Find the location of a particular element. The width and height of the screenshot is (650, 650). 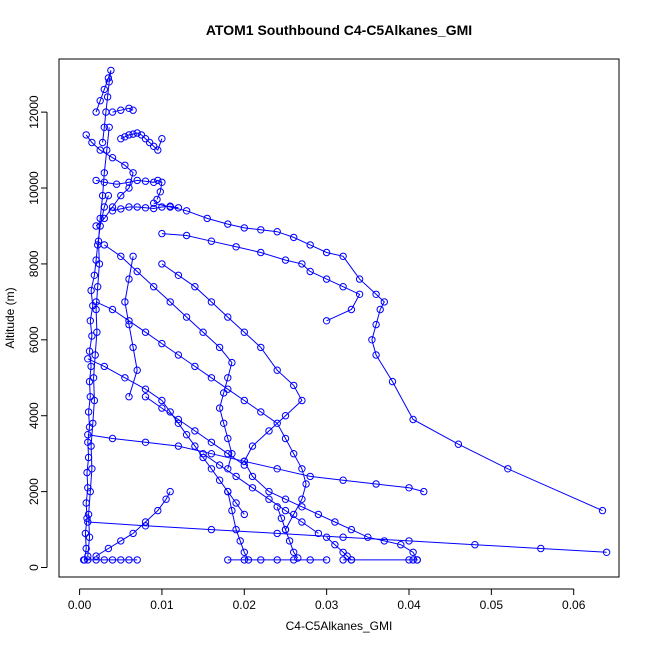

y-axis: 0 2000 4000 6000 8000 10000 12000 is located at coordinates (37, 333).